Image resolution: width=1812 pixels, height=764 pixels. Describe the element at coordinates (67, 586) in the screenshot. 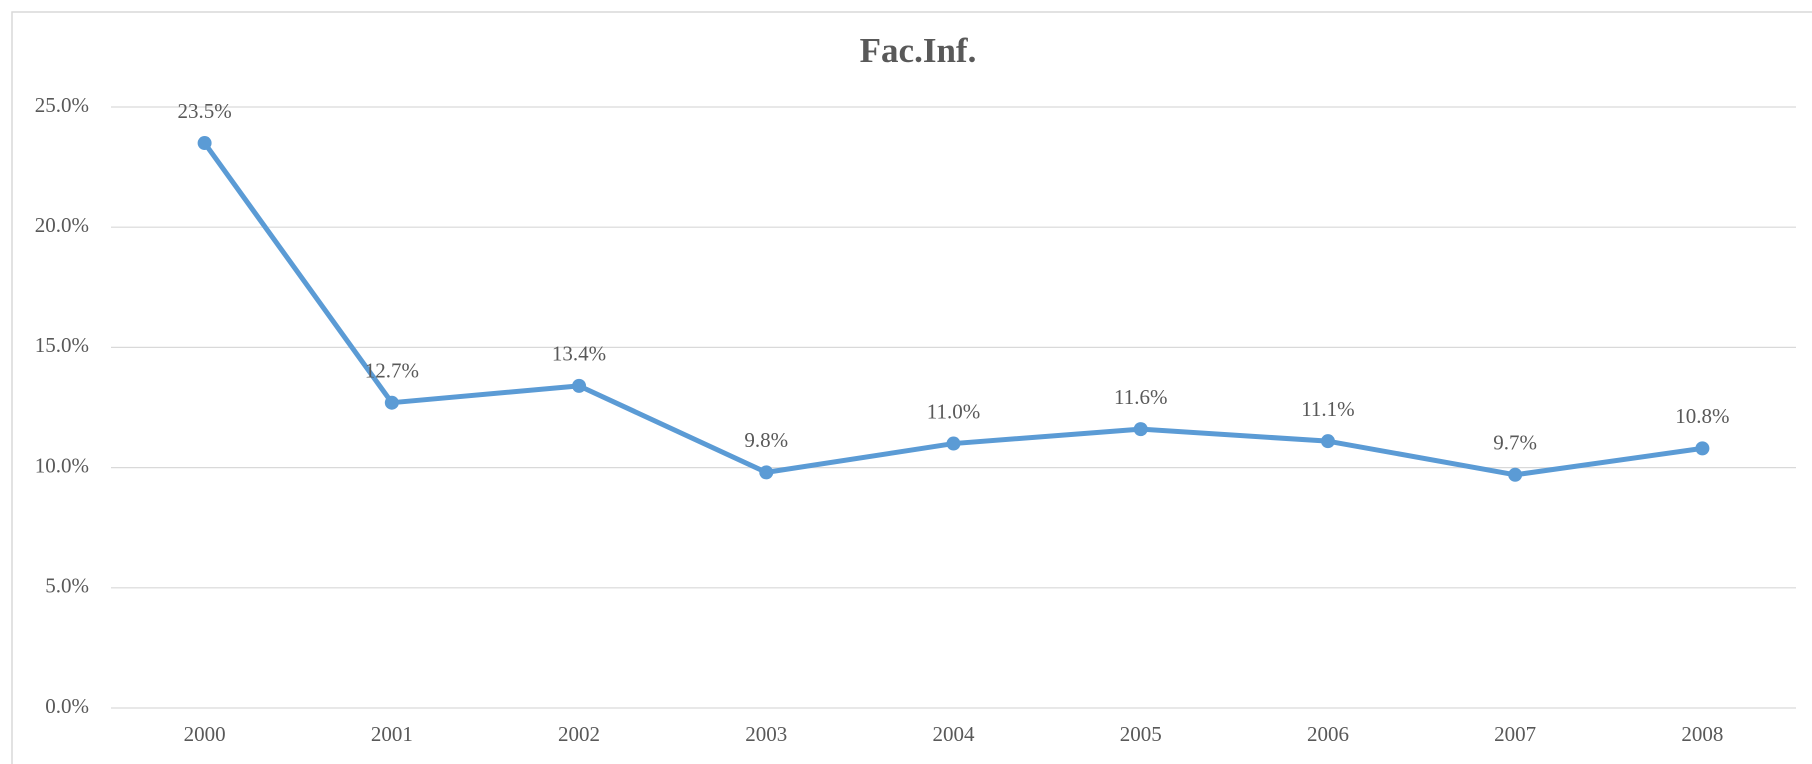

I see `y-tick-label: 5.0%` at that location.